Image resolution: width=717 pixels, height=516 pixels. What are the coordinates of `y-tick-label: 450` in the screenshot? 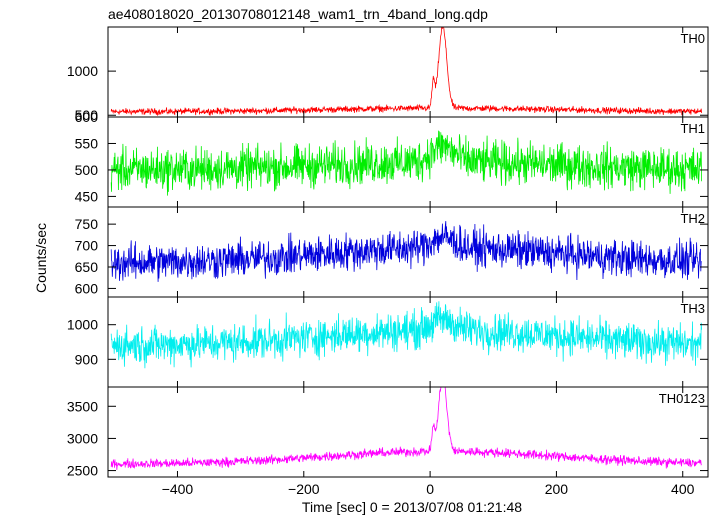 It's located at (87, 196).